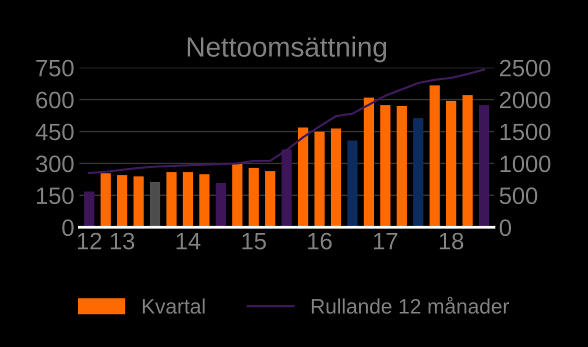  Describe the element at coordinates (55, 195) in the screenshot. I see `y-tick-label: 150` at that location.